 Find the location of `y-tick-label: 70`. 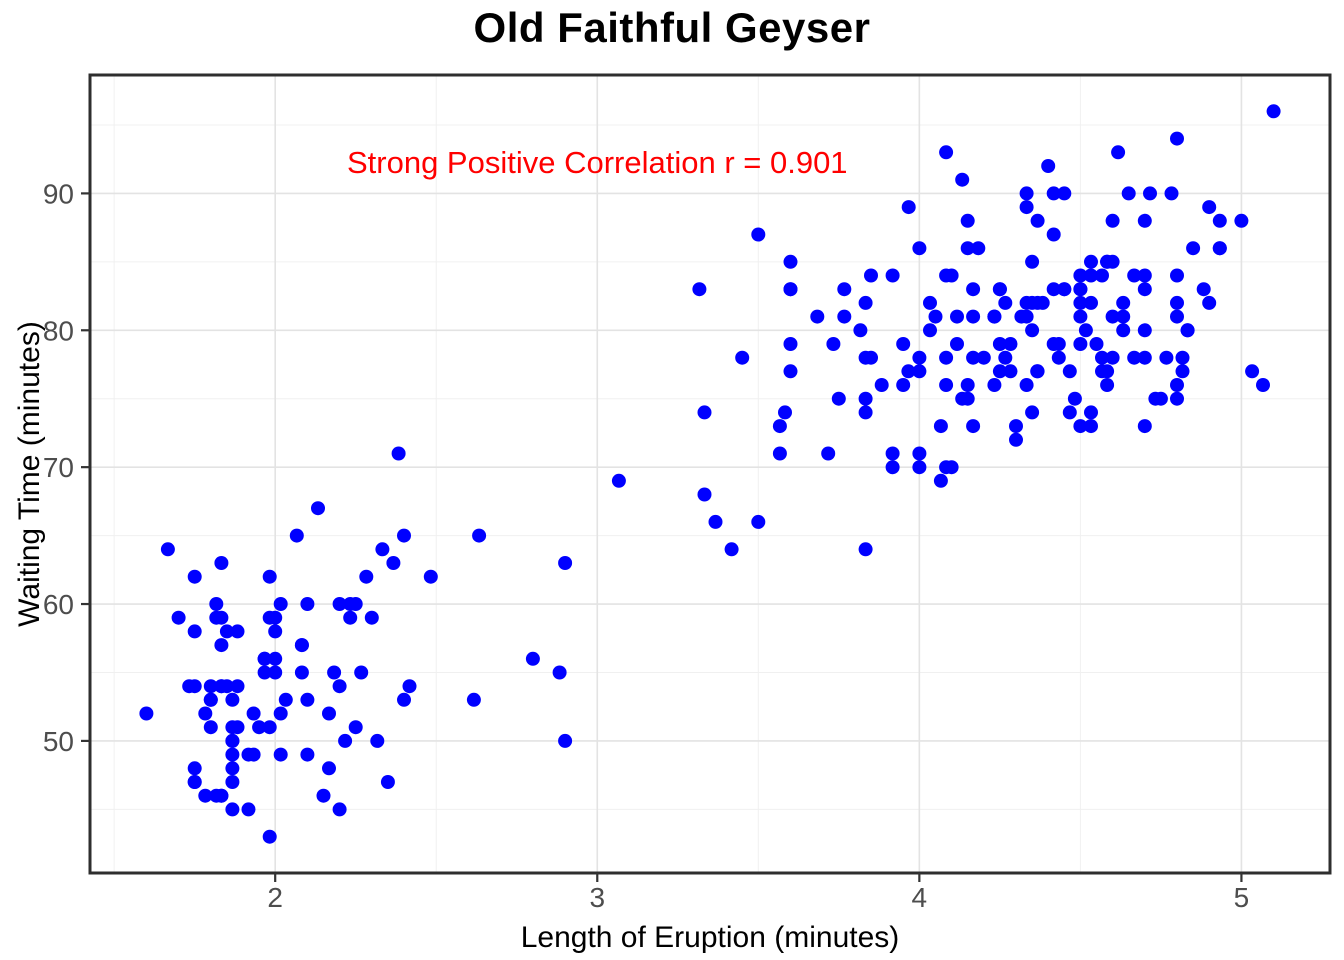

y-tick-label: 70 is located at coordinates (58, 467).